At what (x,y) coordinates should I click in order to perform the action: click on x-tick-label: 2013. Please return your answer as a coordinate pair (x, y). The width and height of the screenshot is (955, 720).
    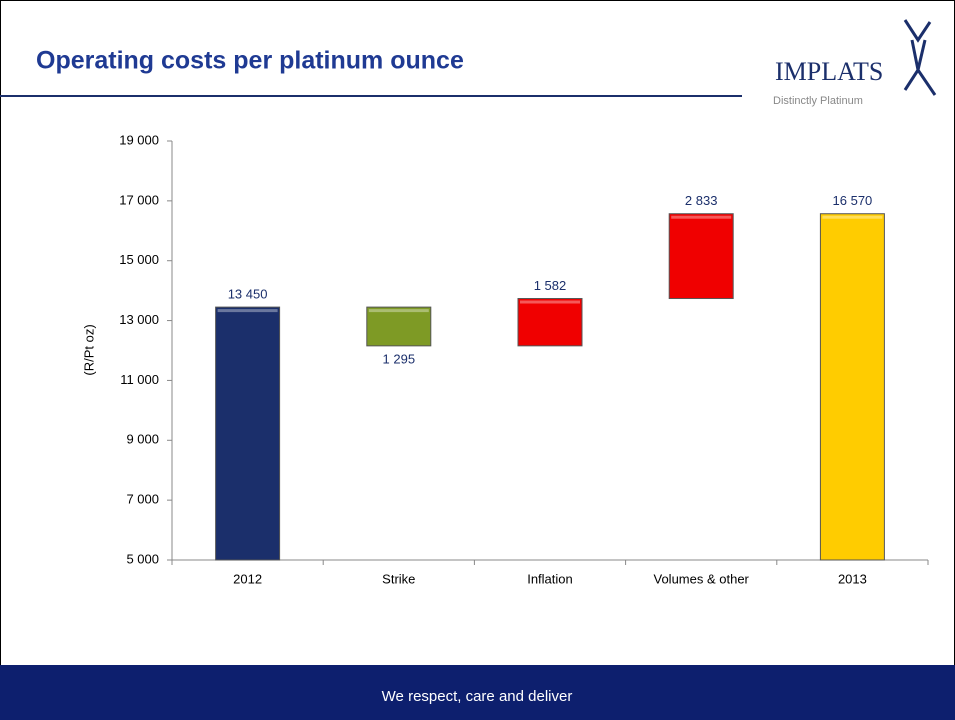
    Looking at the image, I should click on (852, 578).